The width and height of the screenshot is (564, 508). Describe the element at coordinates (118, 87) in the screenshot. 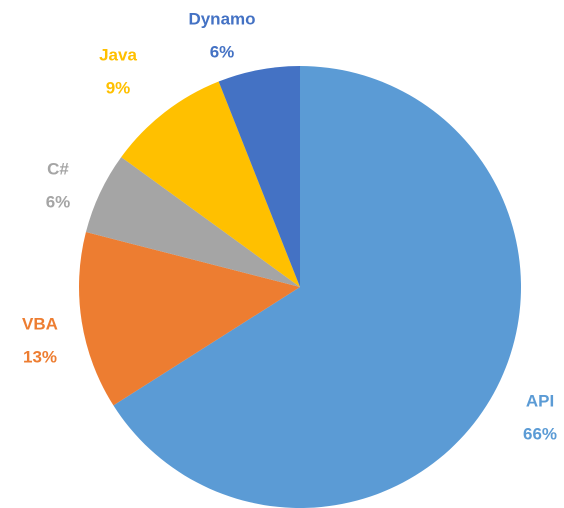

I see `value-label: 9%` at that location.